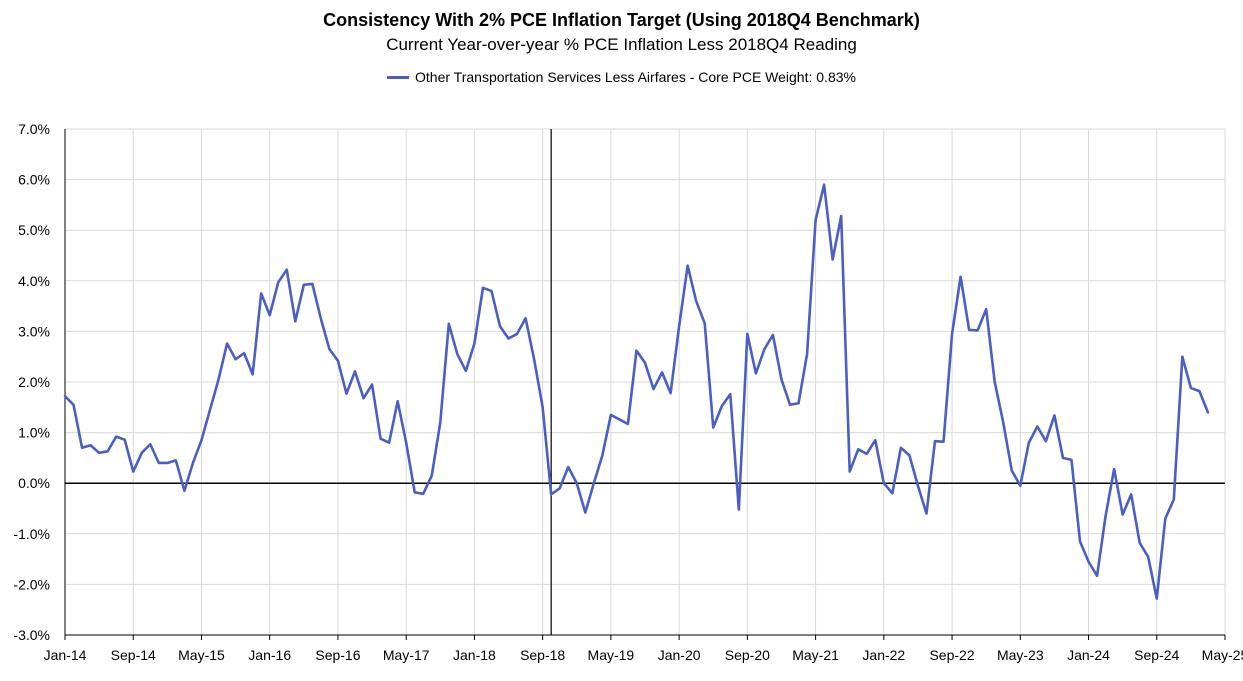 The height and width of the screenshot is (681, 1243). Describe the element at coordinates (201, 655) in the screenshot. I see `x-tick-label: May-15` at that location.